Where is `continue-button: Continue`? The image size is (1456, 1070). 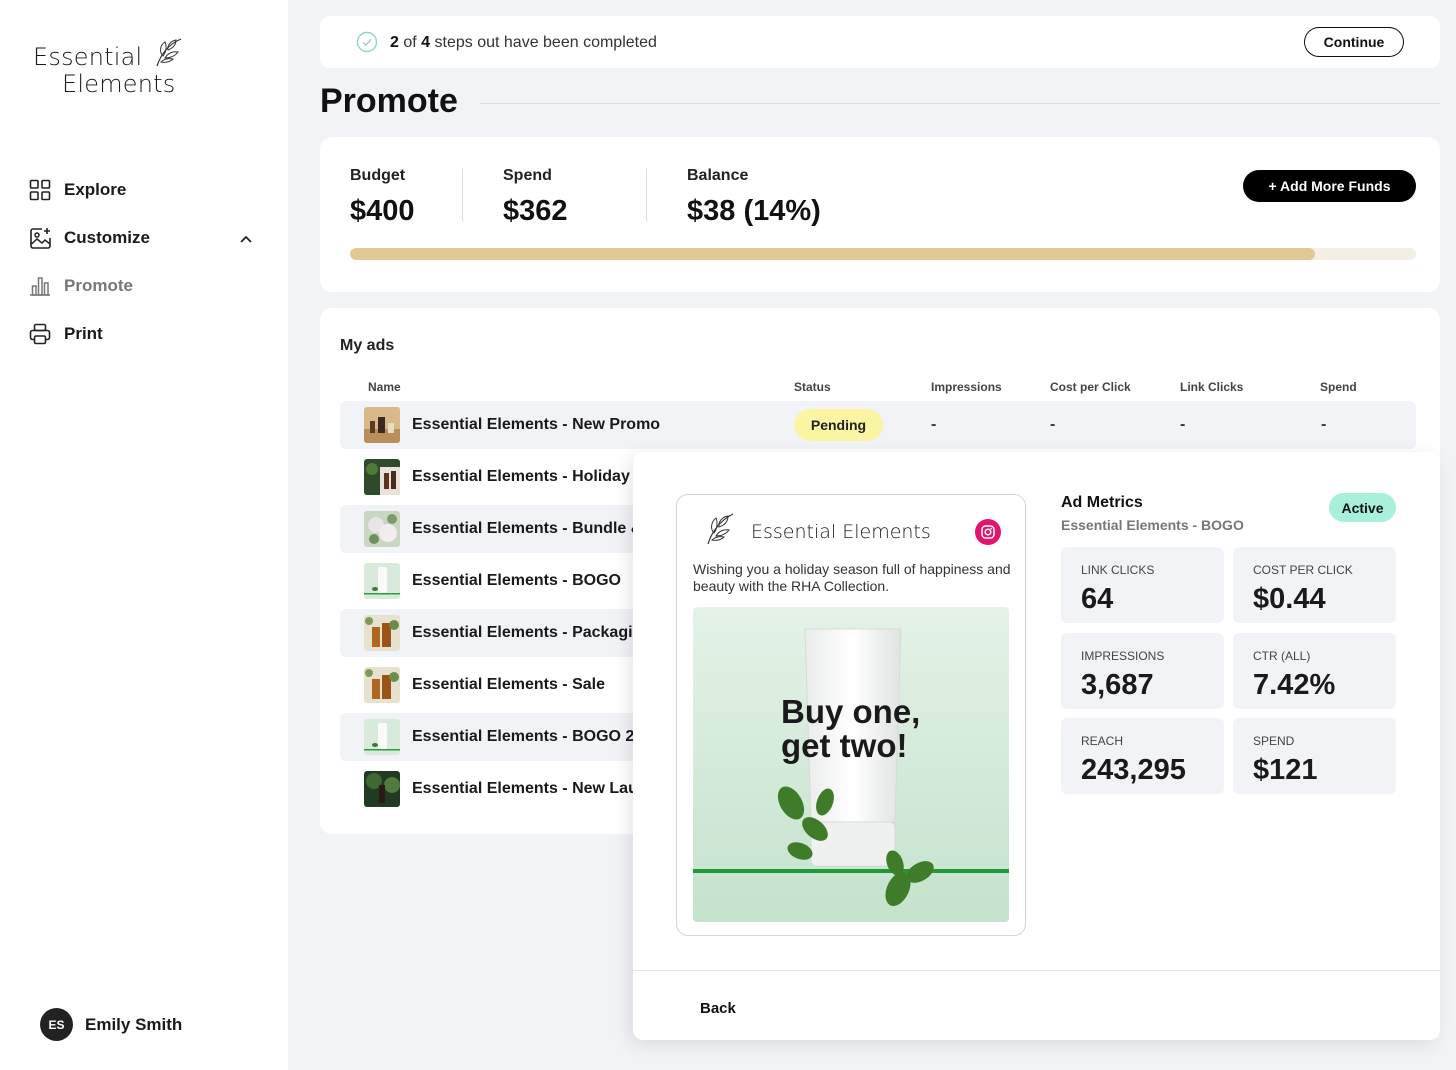
continue-button: Continue is located at coordinates (1354, 42).